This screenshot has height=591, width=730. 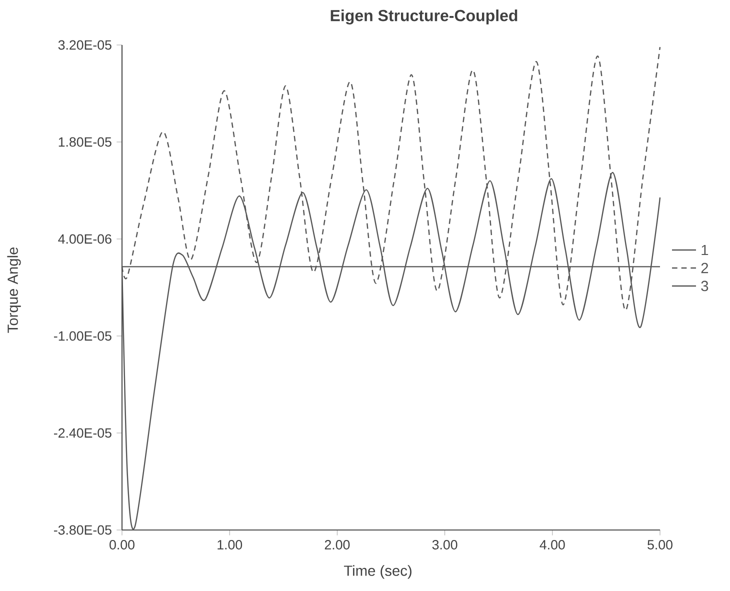 What do you see at coordinates (660, 545) in the screenshot?
I see `x-tick-label: 5.00` at bounding box center [660, 545].